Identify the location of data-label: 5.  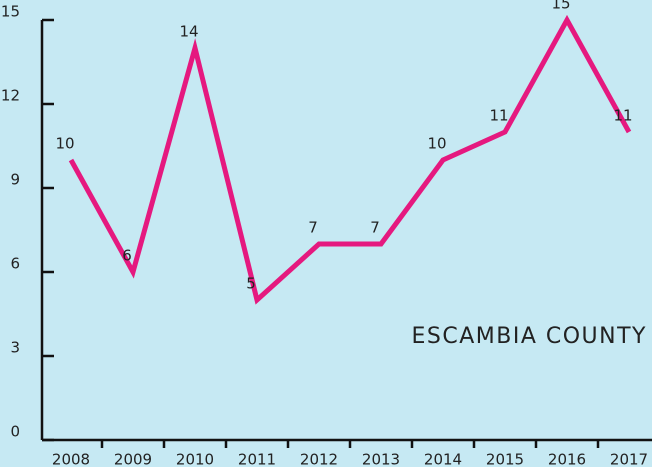
(251, 284).